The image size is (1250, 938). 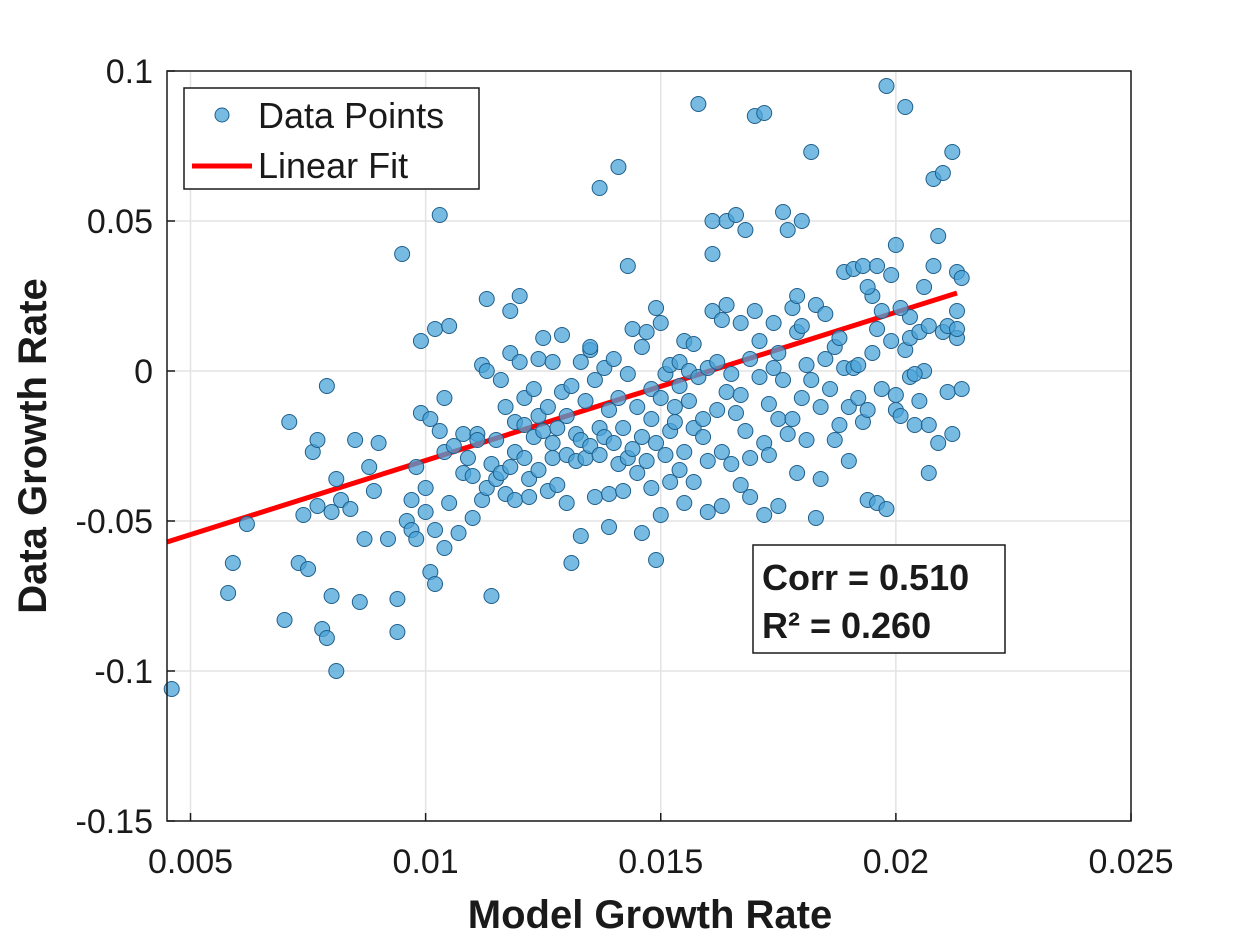 I want to click on y-tick-label: 0.1, so click(x=129, y=72).